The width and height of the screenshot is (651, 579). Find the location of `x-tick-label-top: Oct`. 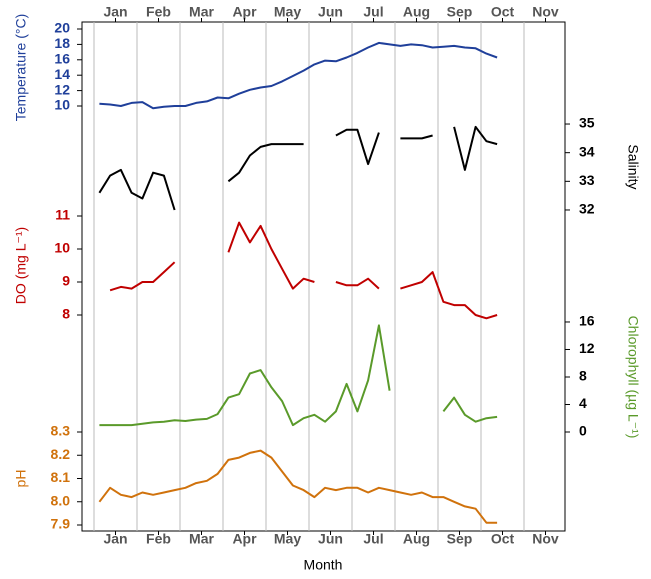

x-tick-label-top: Oct is located at coordinates (503, 12).